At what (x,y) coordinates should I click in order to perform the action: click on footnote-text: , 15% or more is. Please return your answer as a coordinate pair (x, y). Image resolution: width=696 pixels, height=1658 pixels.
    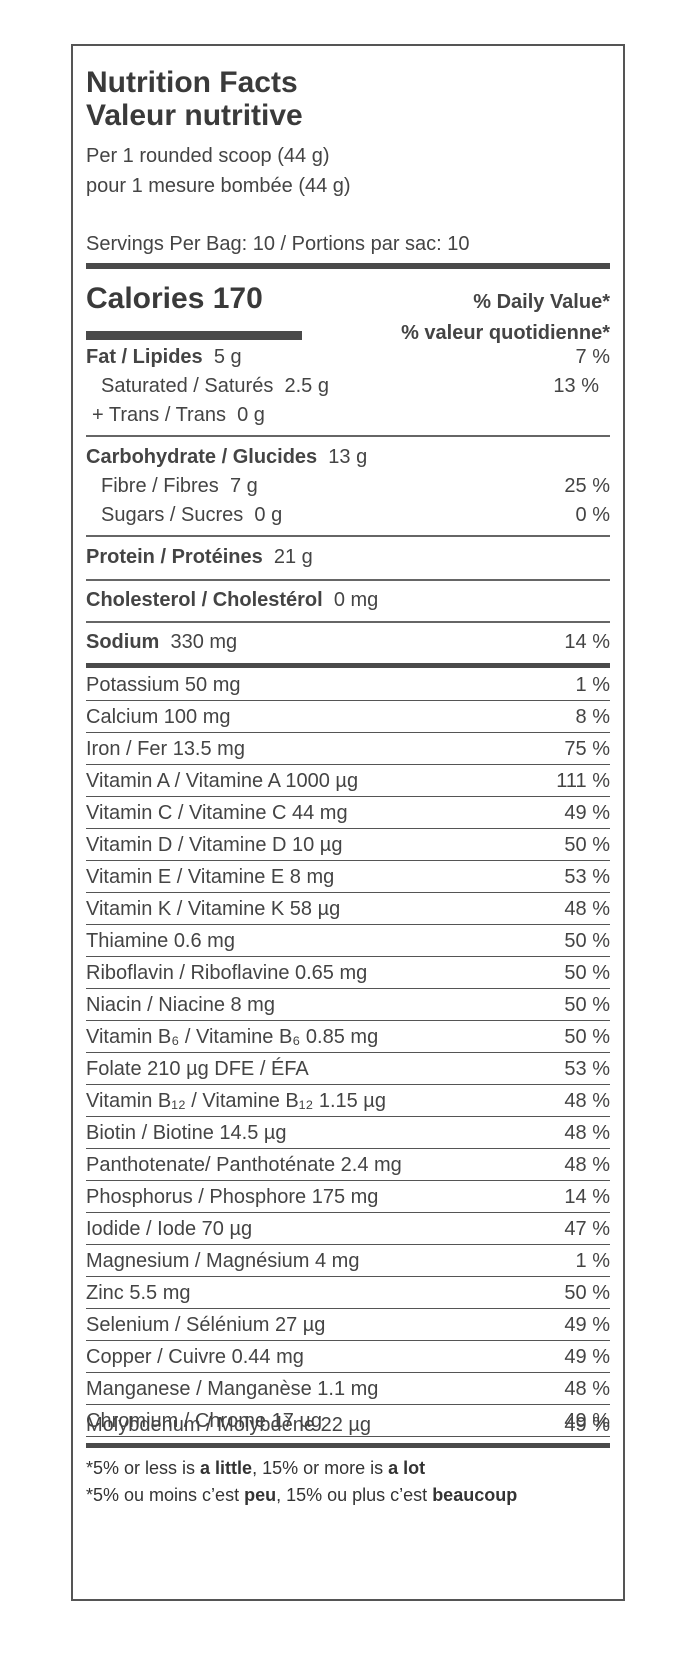
    Looking at the image, I should click on (320, 1468).